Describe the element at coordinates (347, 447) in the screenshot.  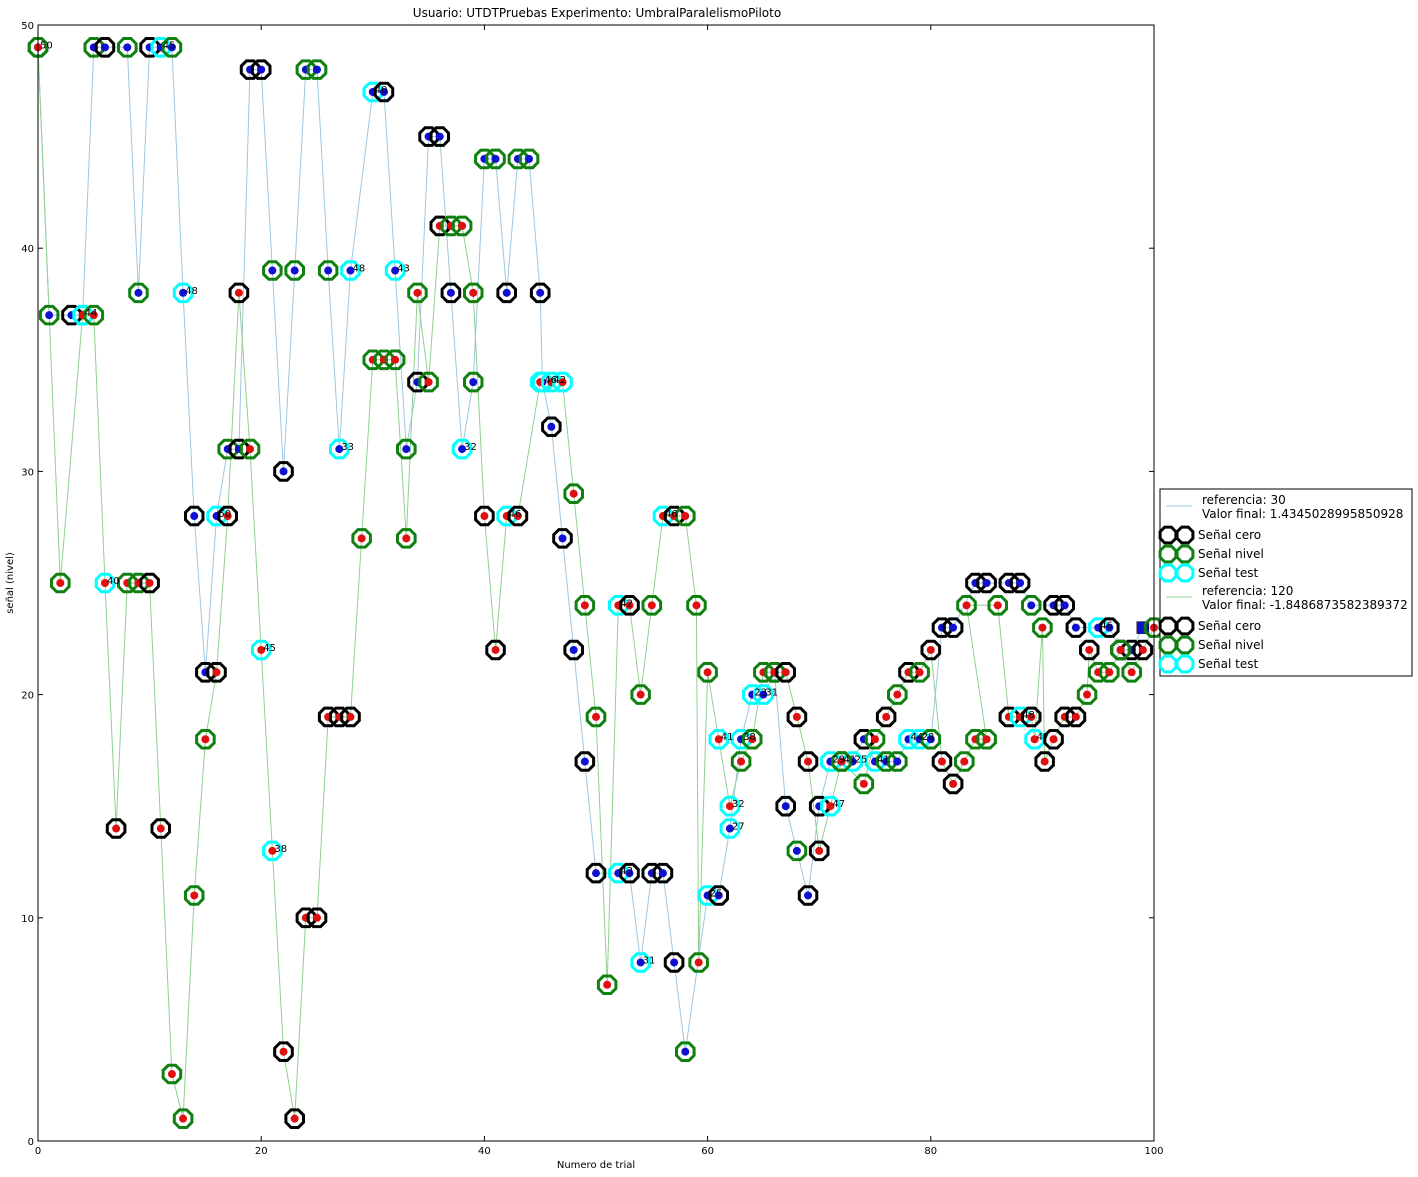
I see `point-label: 33` at that location.